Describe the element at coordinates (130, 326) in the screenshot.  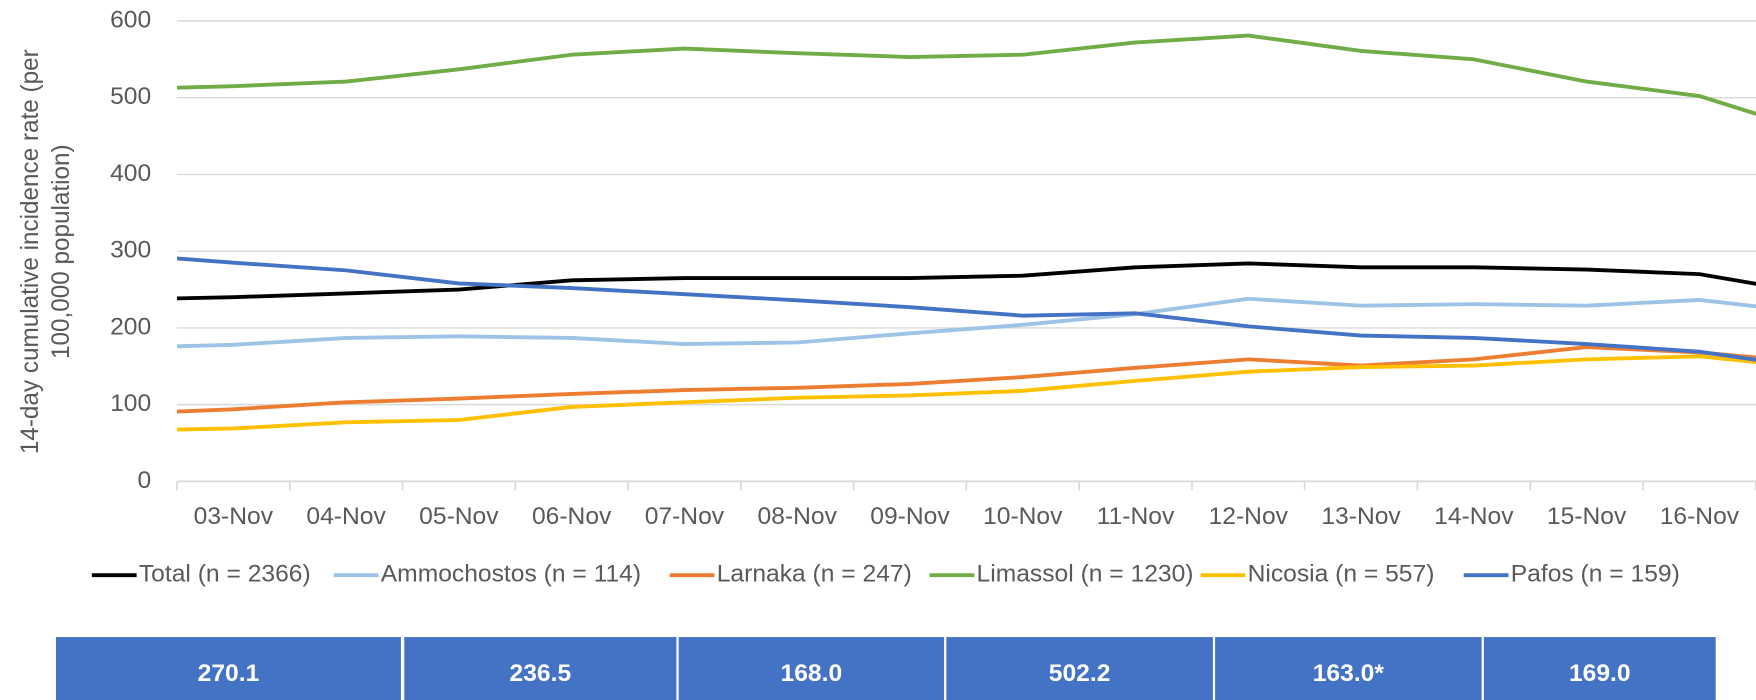
I see `y-tick-label: 200` at that location.